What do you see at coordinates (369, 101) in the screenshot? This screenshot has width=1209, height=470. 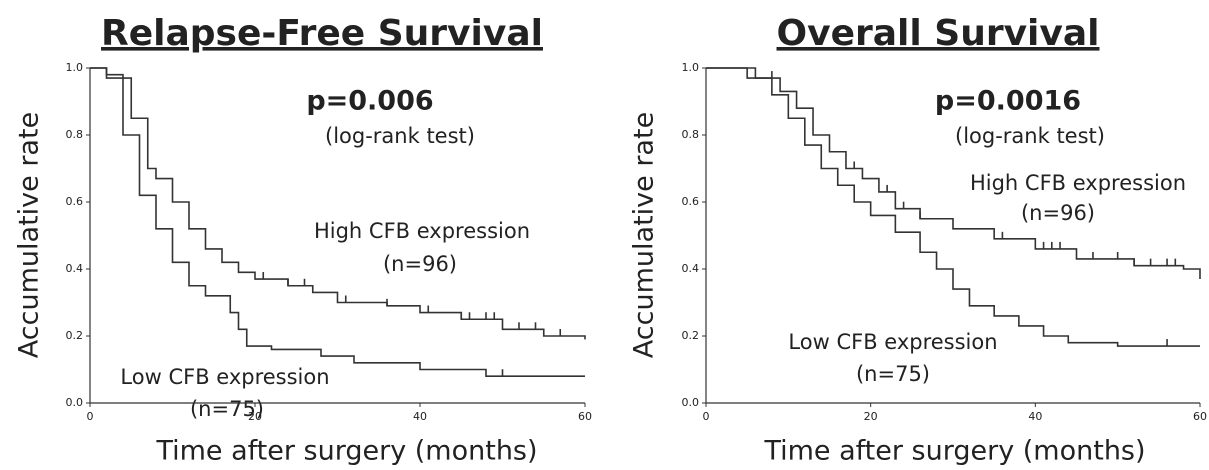 I see `p-value: p=0.006` at bounding box center [369, 101].